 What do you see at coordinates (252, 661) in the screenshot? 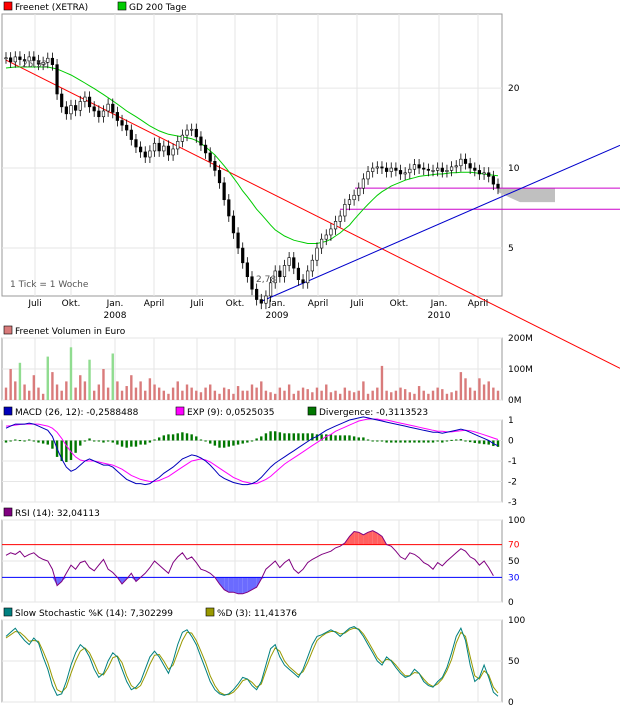
I see `stochastic-grid` at bounding box center [252, 661].